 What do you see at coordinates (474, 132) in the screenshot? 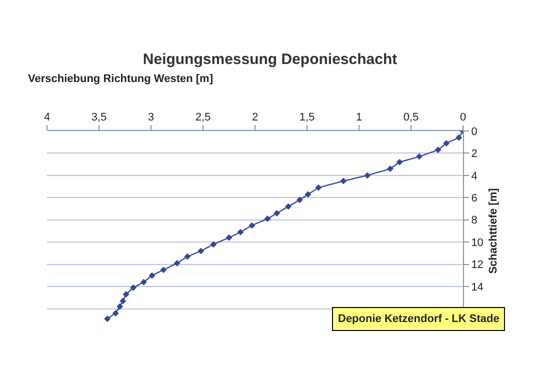
I see `y-tick-label: 0` at bounding box center [474, 132].